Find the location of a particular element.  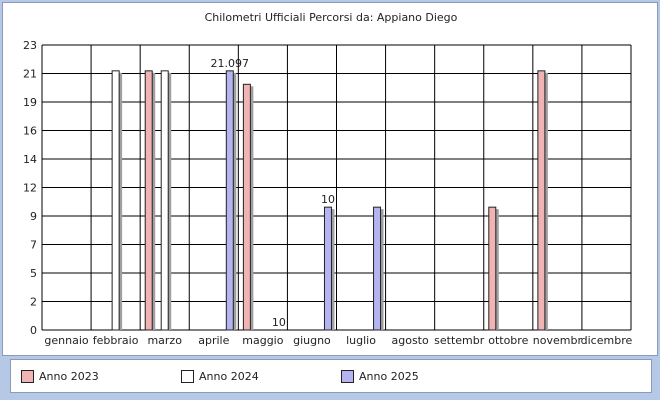

legend-label-2024: Anno 2024 is located at coordinates (229, 376).